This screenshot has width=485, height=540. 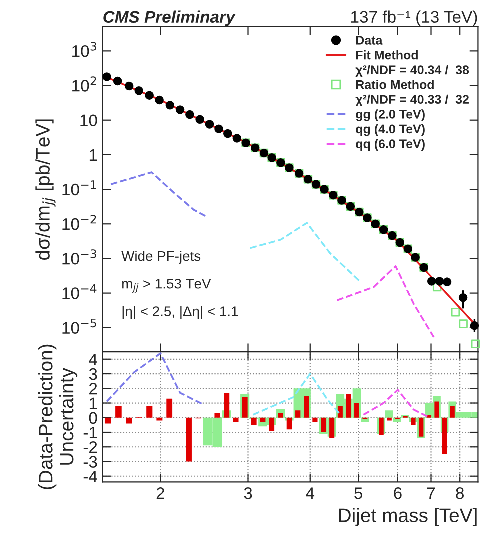 What do you see at coordinates (395, 85) in the screenshot?
I see `legend-label: Ratio Method` at bounding box center [395, 85].